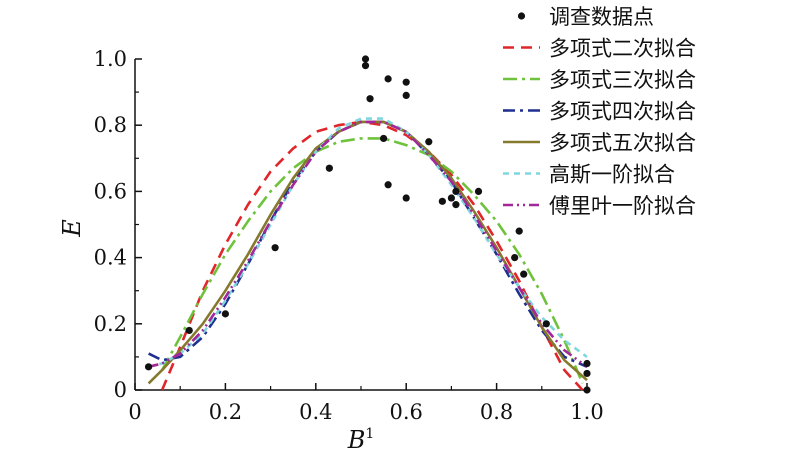  I want to click on x-tick-label: 0.4, so click(315, 412).